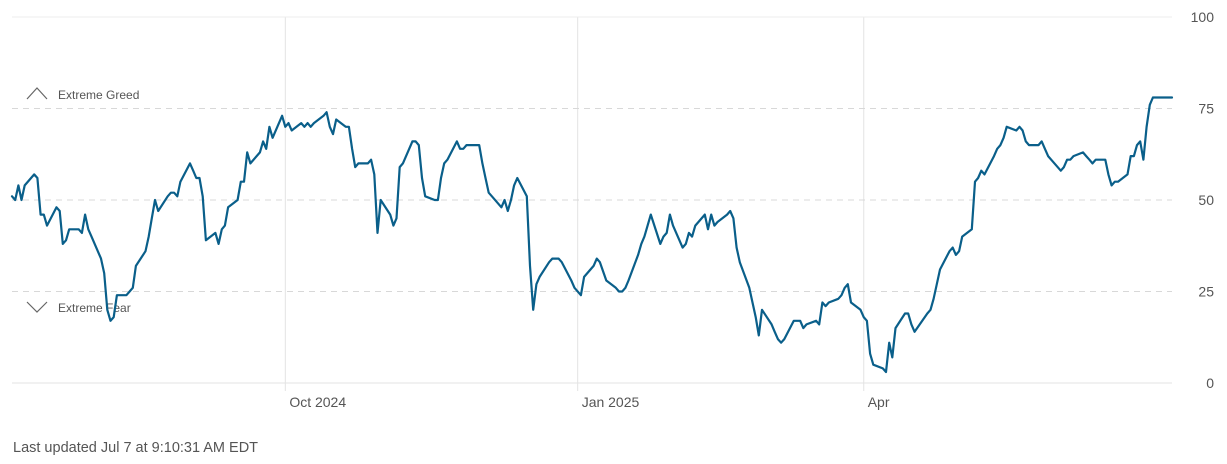  Describe the element at coordinates (1206, 292) in the screenshot. I see `y-tick-label: 25` at that location.